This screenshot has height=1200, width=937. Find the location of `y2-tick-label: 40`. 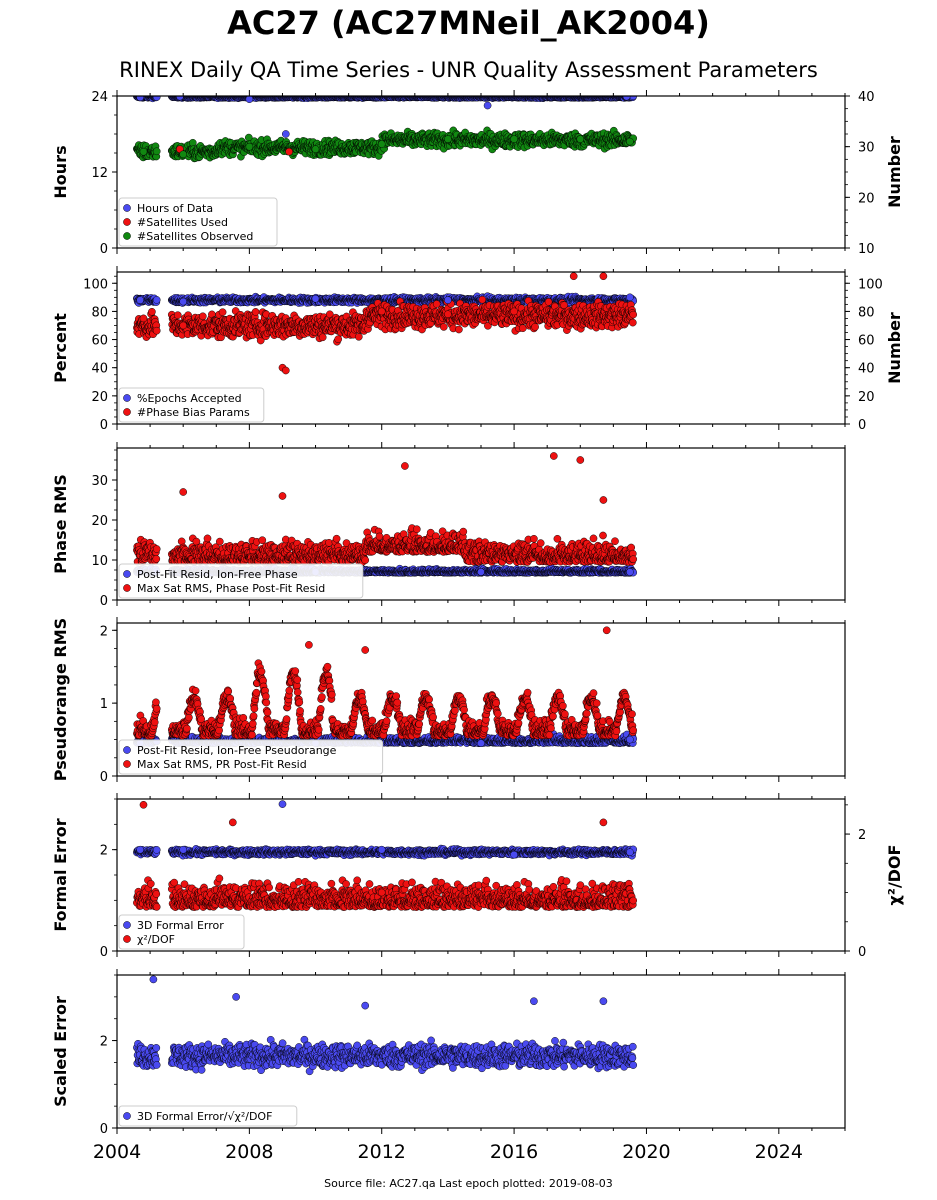

y2-tick-label: 40 is located at coordinates (866, 97).